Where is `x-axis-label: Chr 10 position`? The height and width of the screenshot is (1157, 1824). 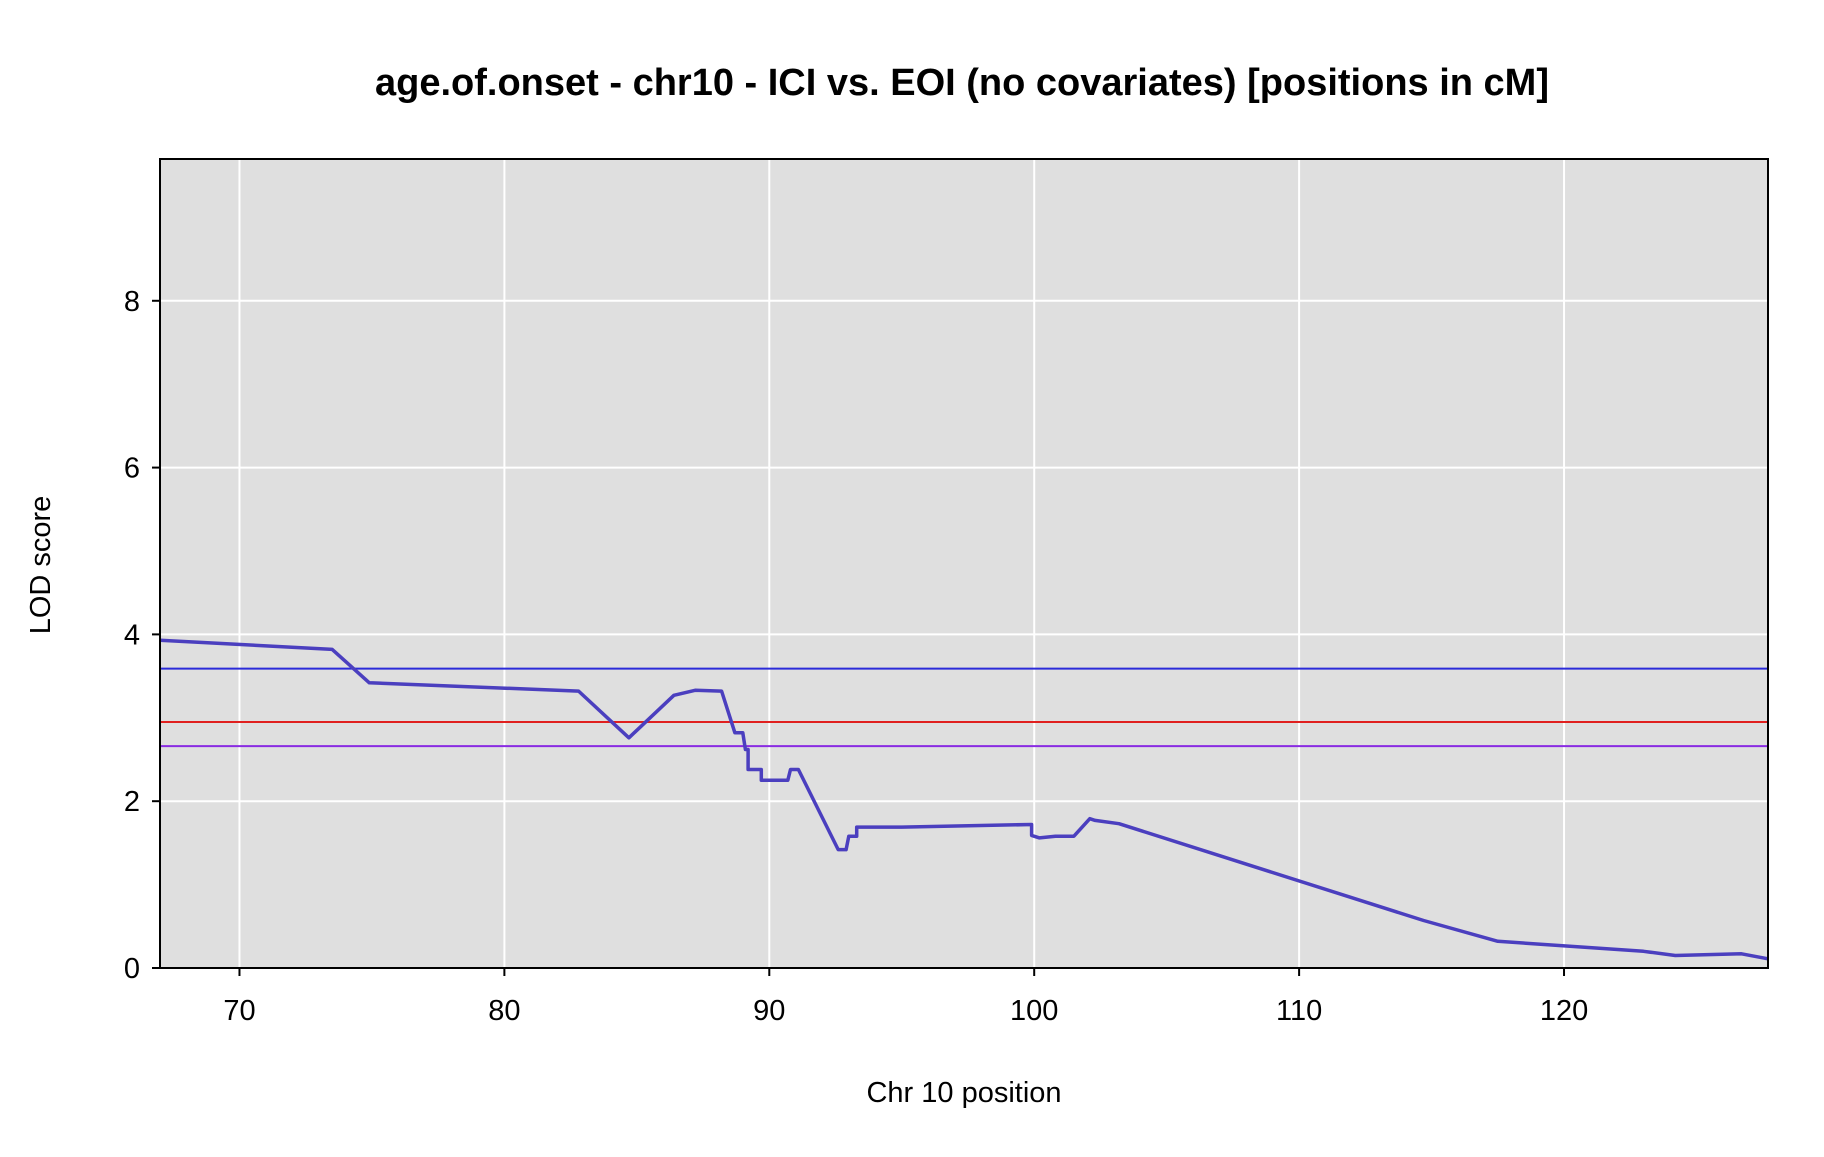 x-axis-label: Chr 10 position is located at coordinates (963, 1093).